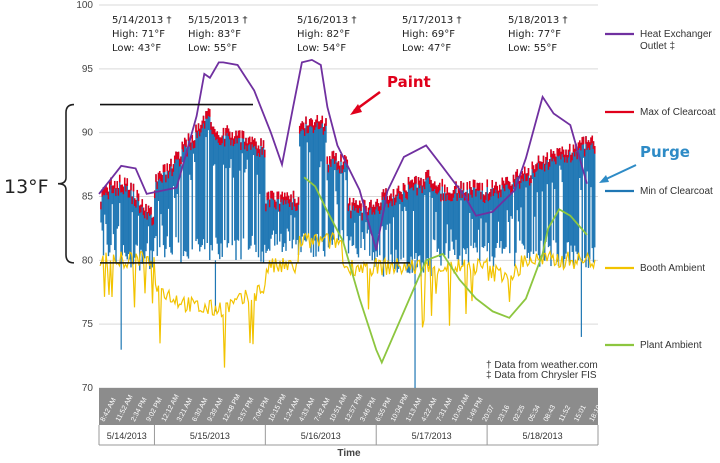  What do you see at coordinates (644, 163) in the screenshot?
I see `purge-annotation: Purge` at bounding box center [644, 163].